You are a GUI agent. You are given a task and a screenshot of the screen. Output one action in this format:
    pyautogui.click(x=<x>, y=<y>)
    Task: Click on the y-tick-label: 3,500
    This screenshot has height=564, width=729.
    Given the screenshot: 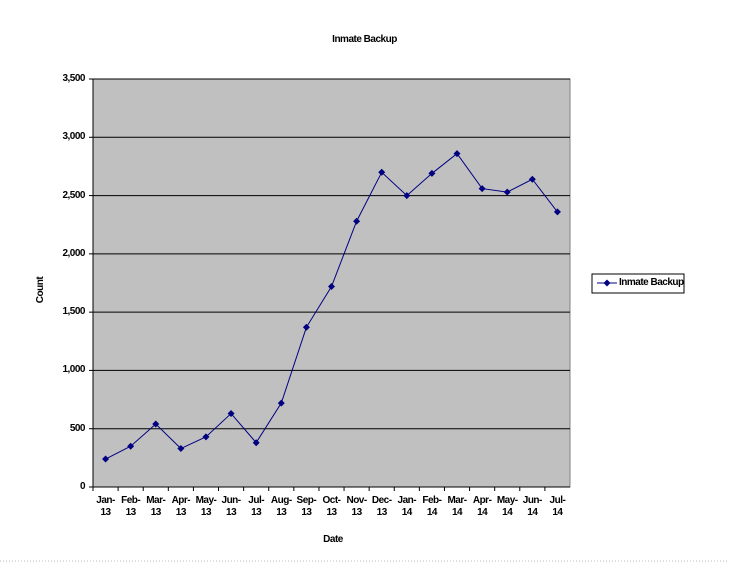 What is the action you would take?
    pyautogui.click(x=73, y=78)
    